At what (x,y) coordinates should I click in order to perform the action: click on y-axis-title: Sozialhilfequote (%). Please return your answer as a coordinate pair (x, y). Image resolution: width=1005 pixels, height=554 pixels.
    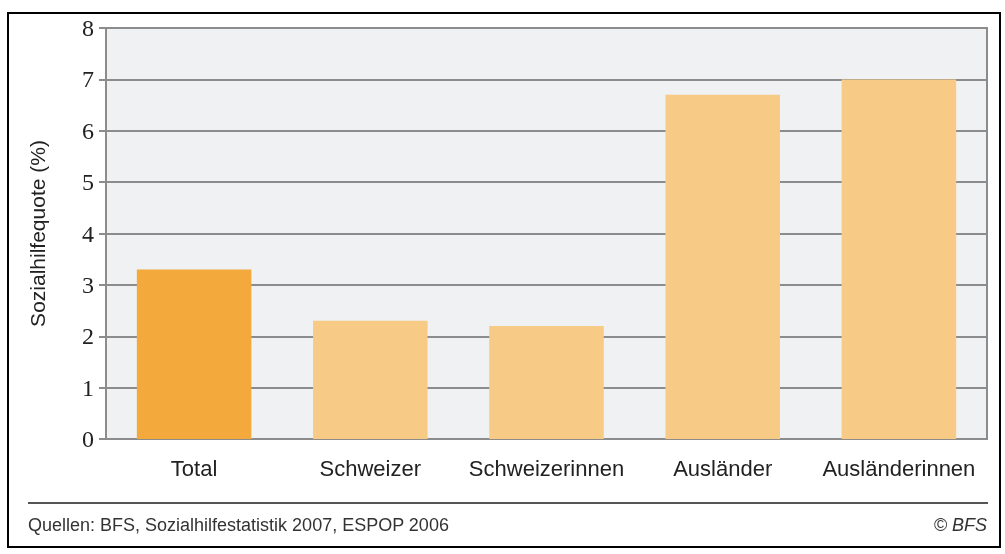
    Looking at the image, I should click on (37, 233).